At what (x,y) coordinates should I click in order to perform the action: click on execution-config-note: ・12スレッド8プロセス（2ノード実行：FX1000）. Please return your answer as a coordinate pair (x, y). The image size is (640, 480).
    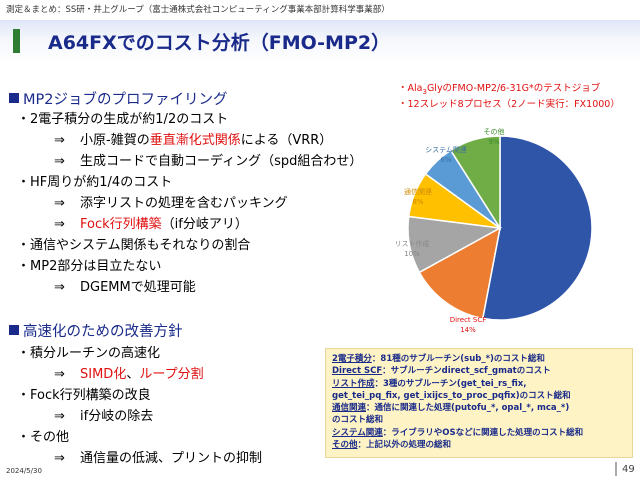
    Looking at the image, I should click on (509, 104).